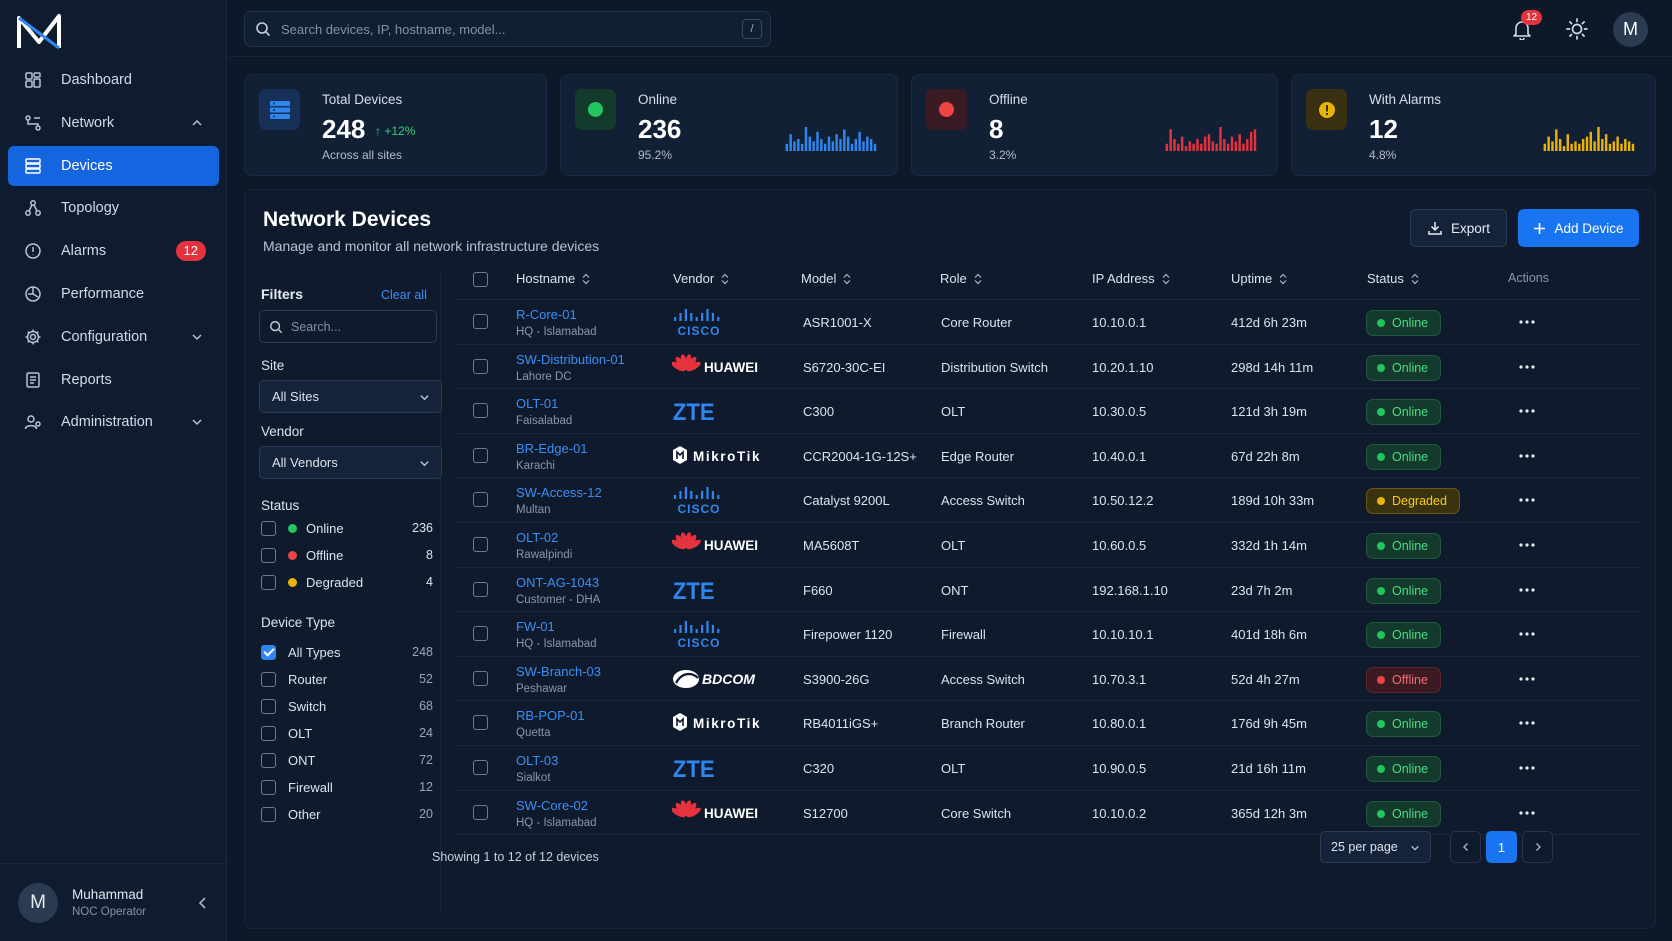  I want to click on hostname-link: SW-Core-02, so click(552, 805).